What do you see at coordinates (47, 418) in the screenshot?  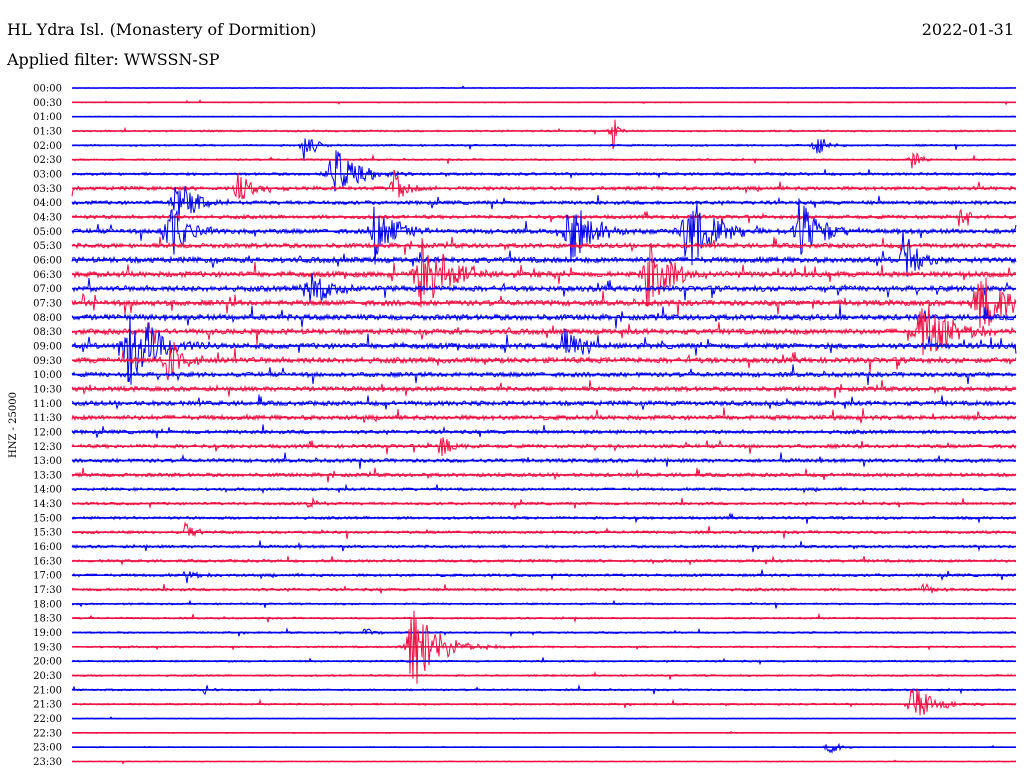 I see `time-tick-label: 11:30` at bounding box center [47, 418].